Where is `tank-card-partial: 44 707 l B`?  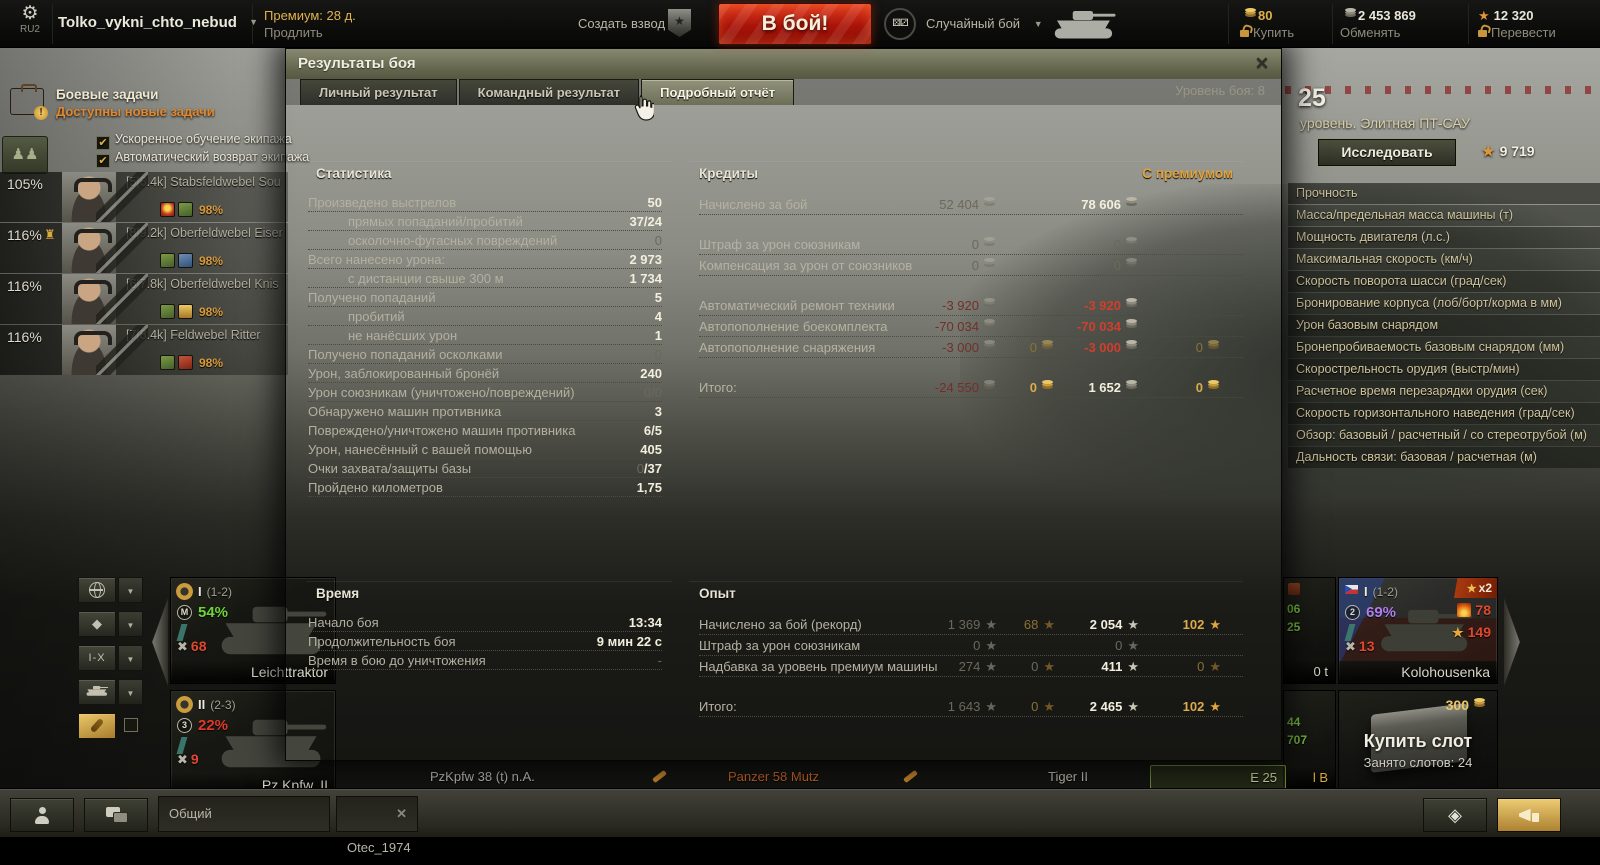 tank-card-partial: 44 707 l B is located at coordinates (1309, 740).